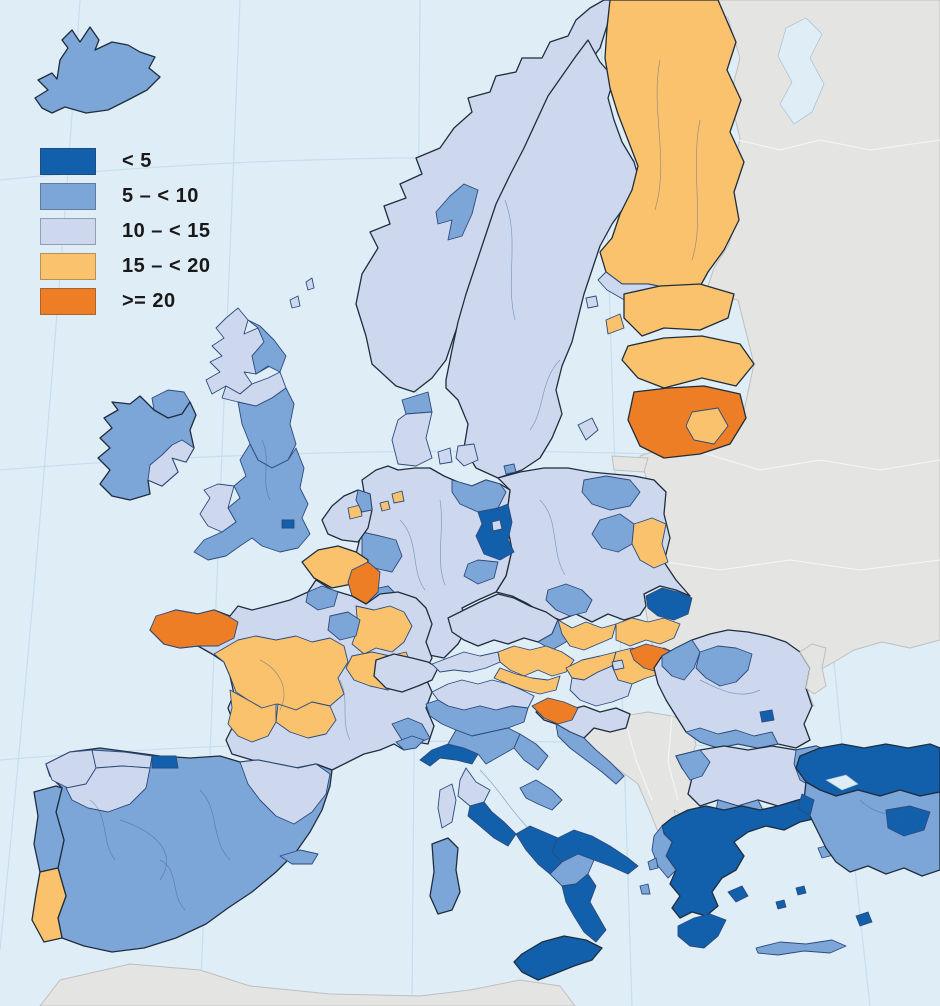  Describe the element at coordinates (664, 852) in the screenshot. I see `region-greece-epirus` at that location.